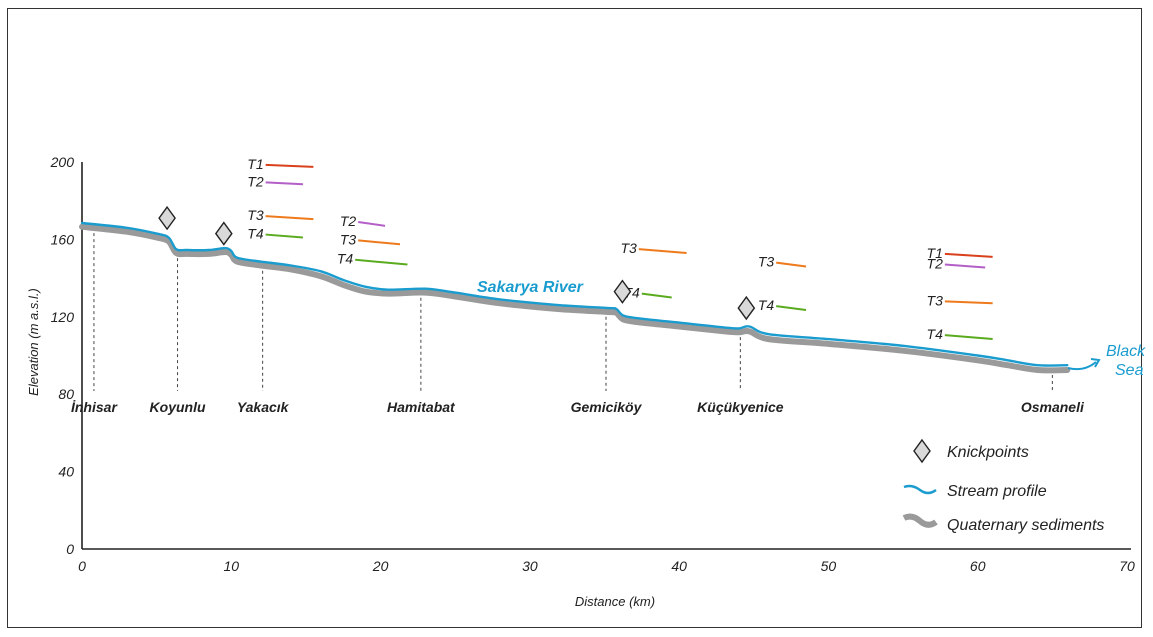  Describe the element at coordinates (263, 407) in the screenshot. I see `location-label: Yakacık` at that location.